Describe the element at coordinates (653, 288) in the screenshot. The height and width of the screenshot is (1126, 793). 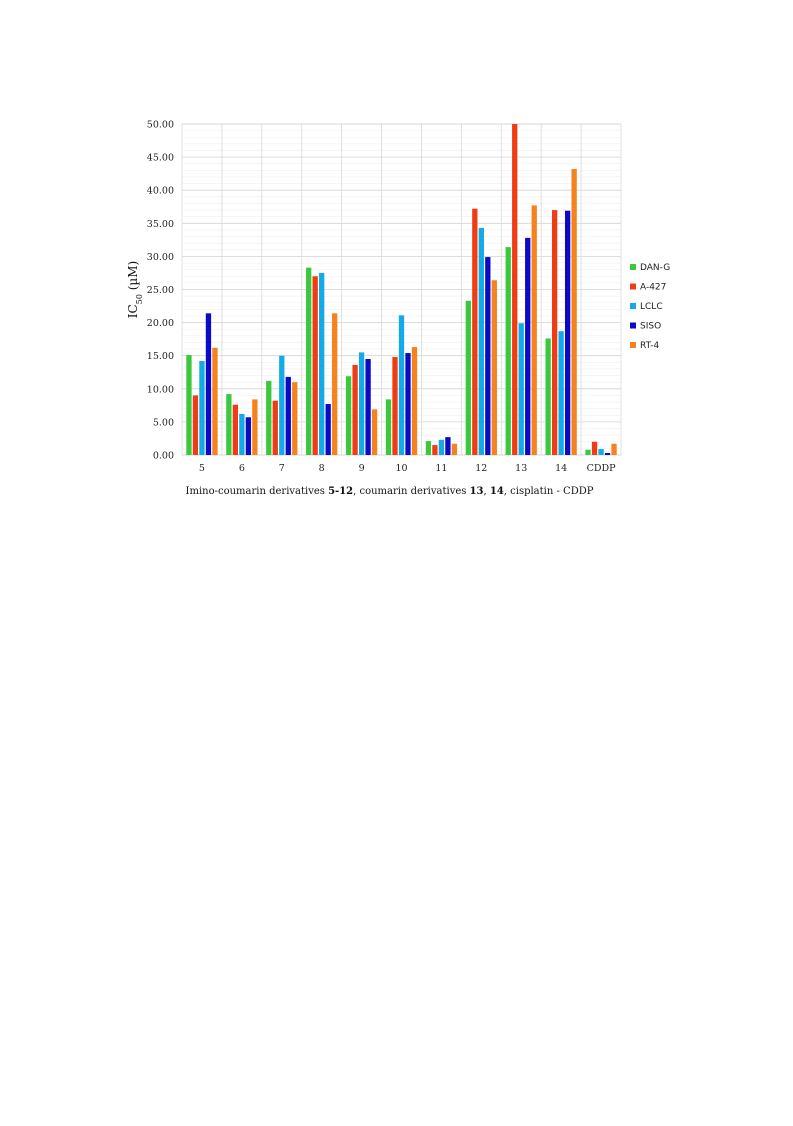
I see `legend-label-a-427: A-427` at that location.